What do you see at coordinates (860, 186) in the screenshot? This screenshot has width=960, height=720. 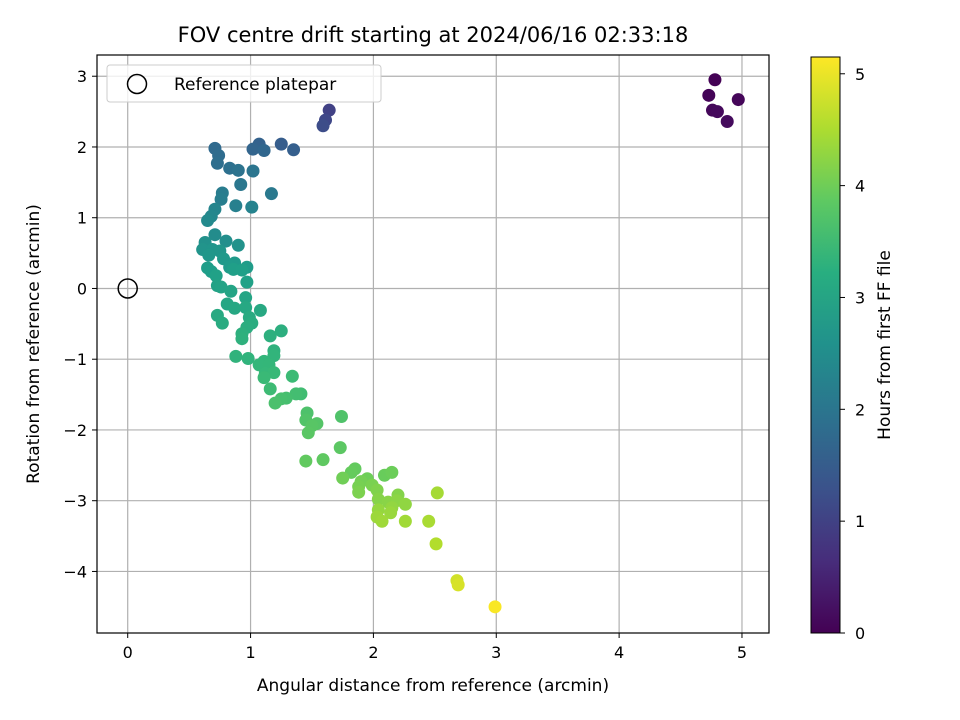 I see `colorbar-tick-label: 4` at bounding box center [860, 186].